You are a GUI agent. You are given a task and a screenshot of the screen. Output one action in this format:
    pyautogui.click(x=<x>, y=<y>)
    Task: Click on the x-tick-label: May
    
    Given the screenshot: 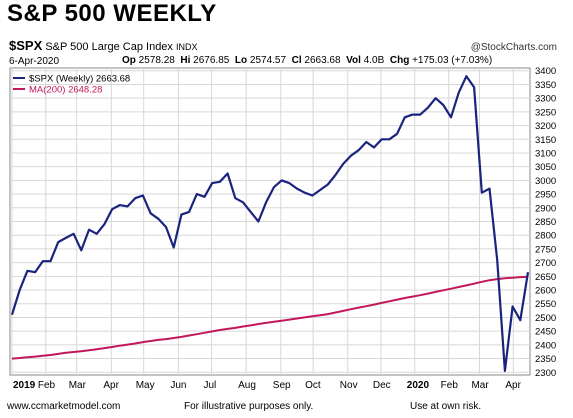 What is the action you would take?
    pyautogui.click(x=145, y=385)
    